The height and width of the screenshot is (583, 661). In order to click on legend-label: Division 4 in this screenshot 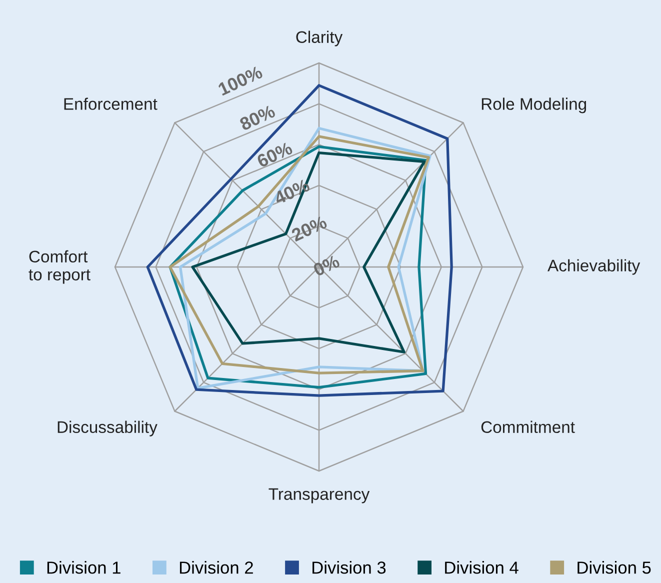, I will do `click(481, 567)`.